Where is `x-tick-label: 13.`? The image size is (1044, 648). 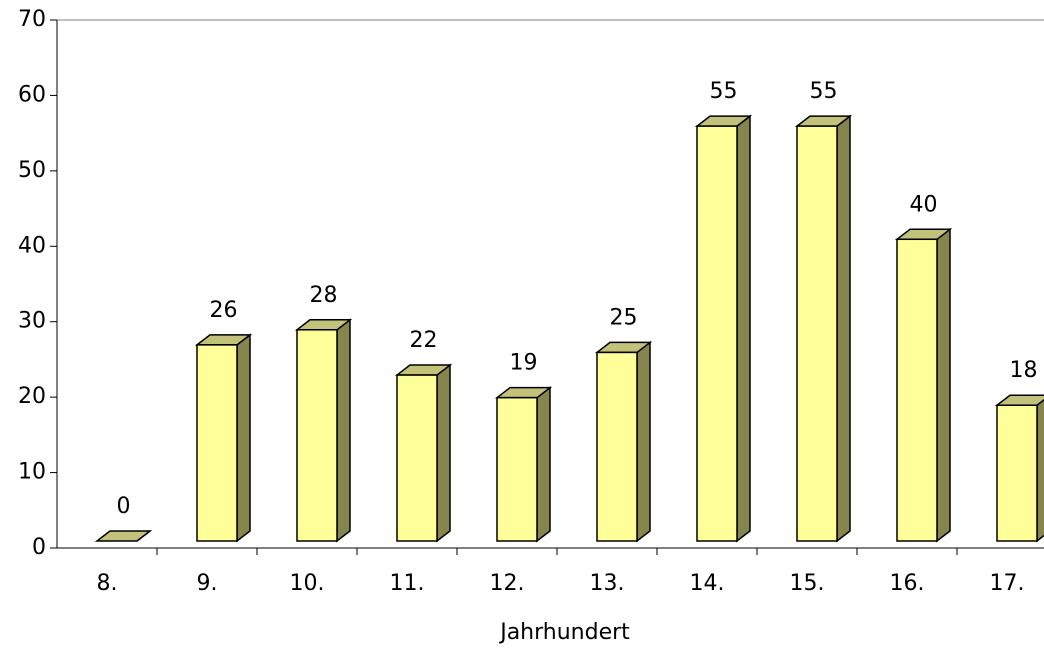
x-tick-label: 13. is located at coordinates (607, 583).